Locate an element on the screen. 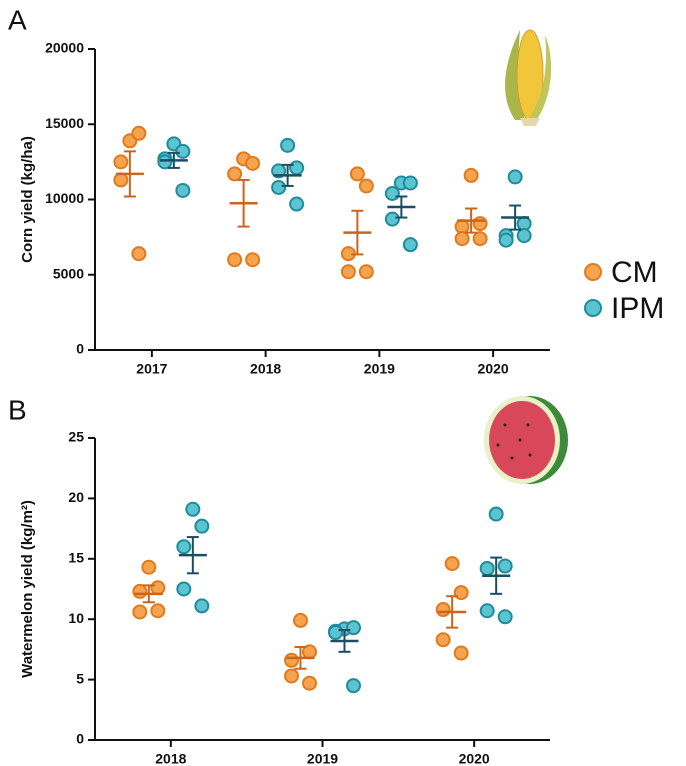  y-tick-label: 15 is located at coordinates (76, 558).